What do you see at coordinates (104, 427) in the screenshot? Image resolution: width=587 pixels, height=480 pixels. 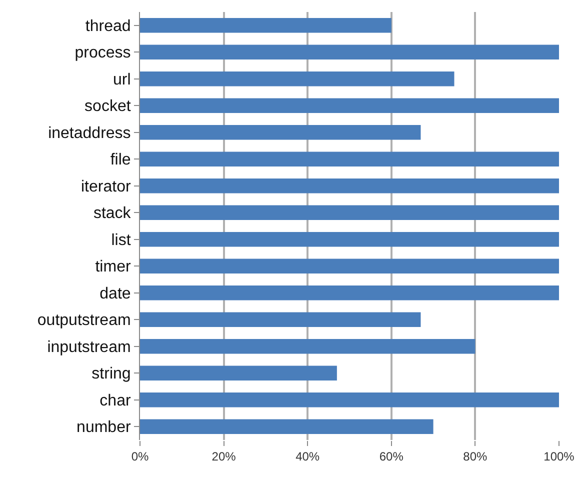 I see `y-tick-label: number` at bounding box center [104, 427].